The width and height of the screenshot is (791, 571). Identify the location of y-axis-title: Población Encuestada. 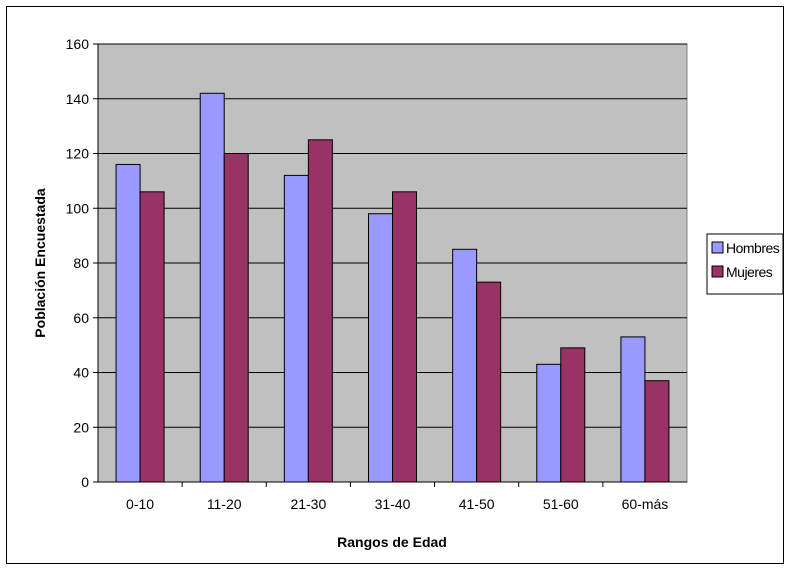
(40, 263).